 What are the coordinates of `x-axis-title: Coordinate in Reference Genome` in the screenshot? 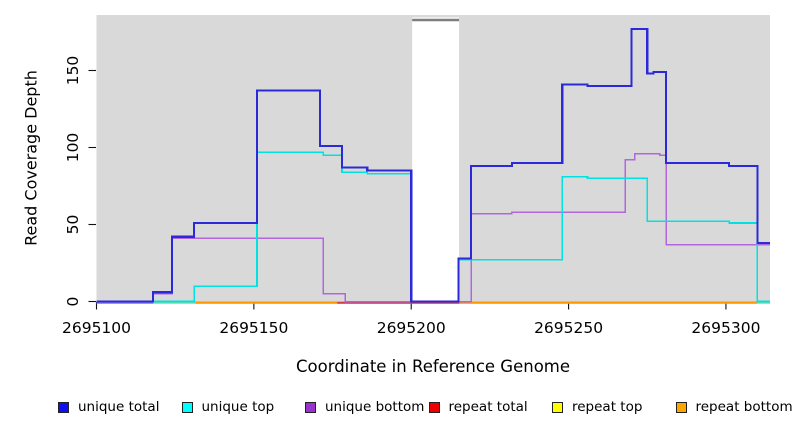 It's located at (433, 366).